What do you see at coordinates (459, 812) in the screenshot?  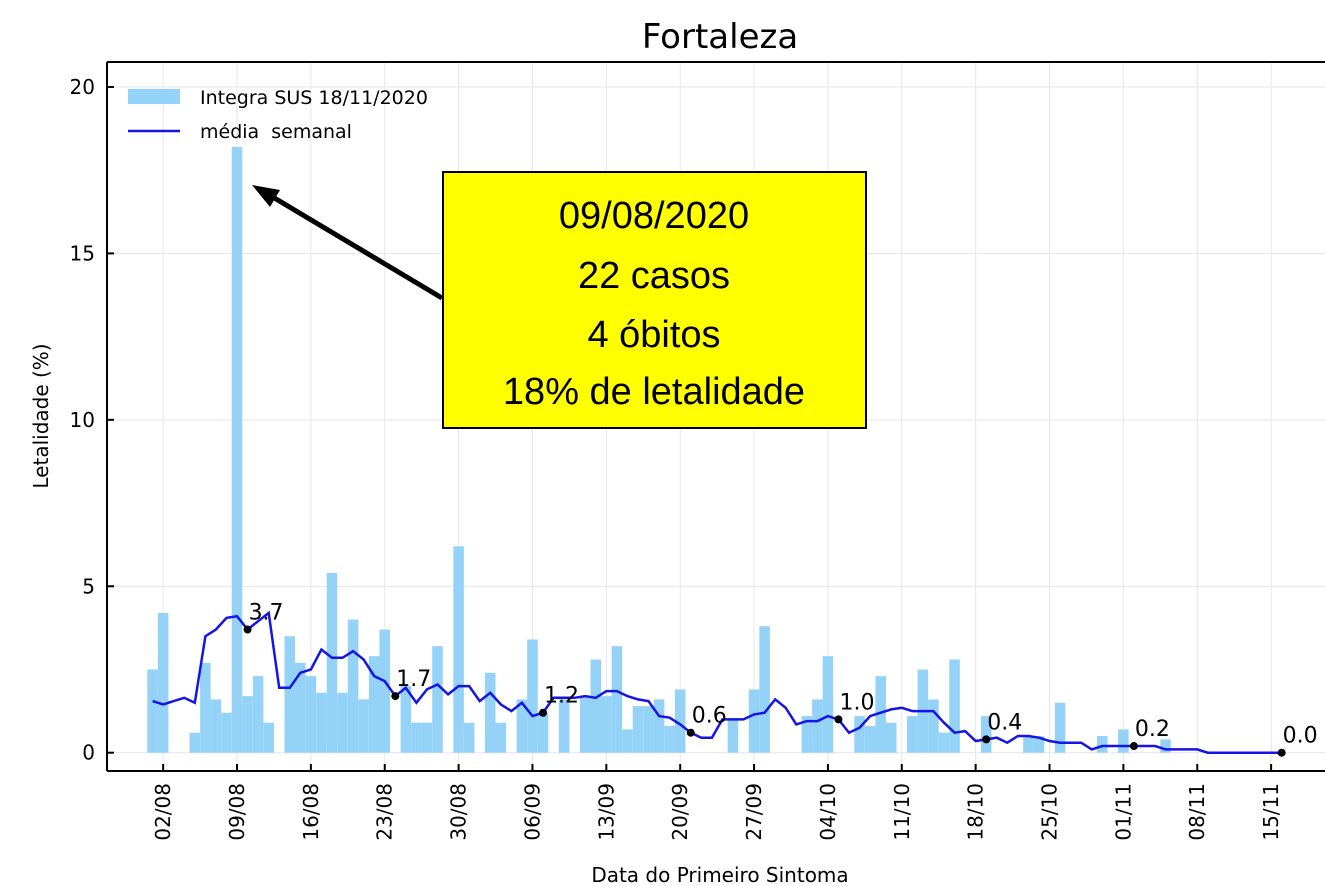 I see `x-tick-label: 30/08` at bounding box center [459, 812].